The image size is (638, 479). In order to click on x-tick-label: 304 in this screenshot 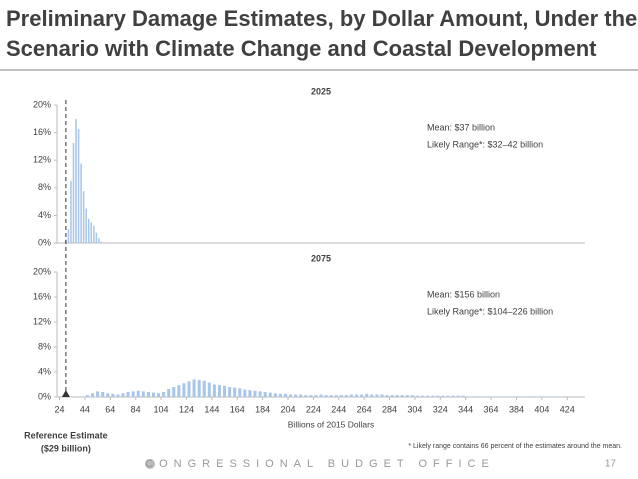, I will do `click(414, 409)`.